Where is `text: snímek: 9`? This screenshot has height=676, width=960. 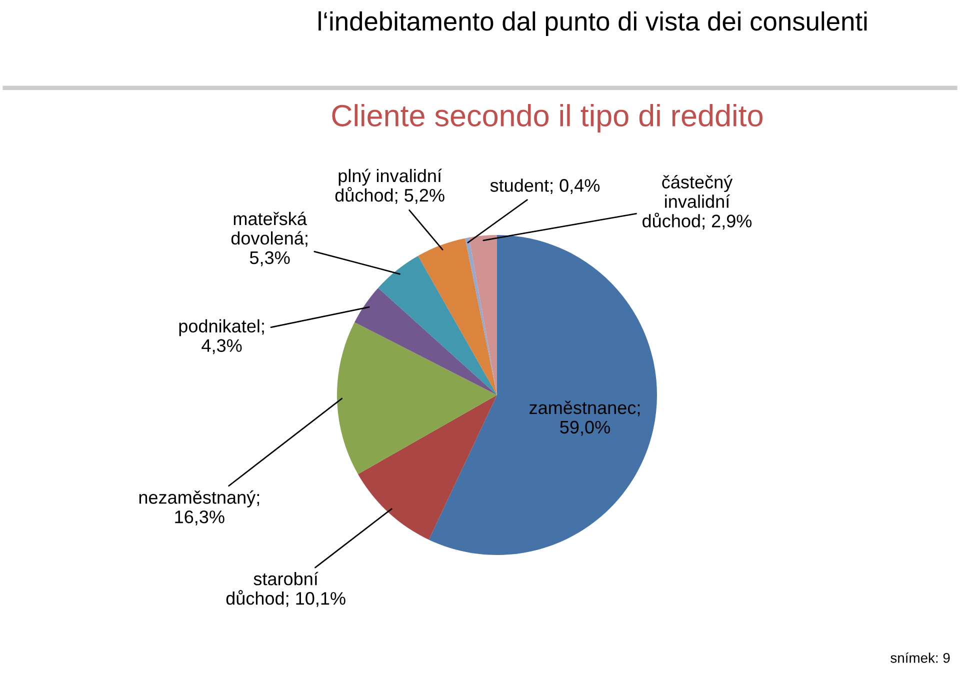
text: snímek: 9 is located at coordinates (920, 657).